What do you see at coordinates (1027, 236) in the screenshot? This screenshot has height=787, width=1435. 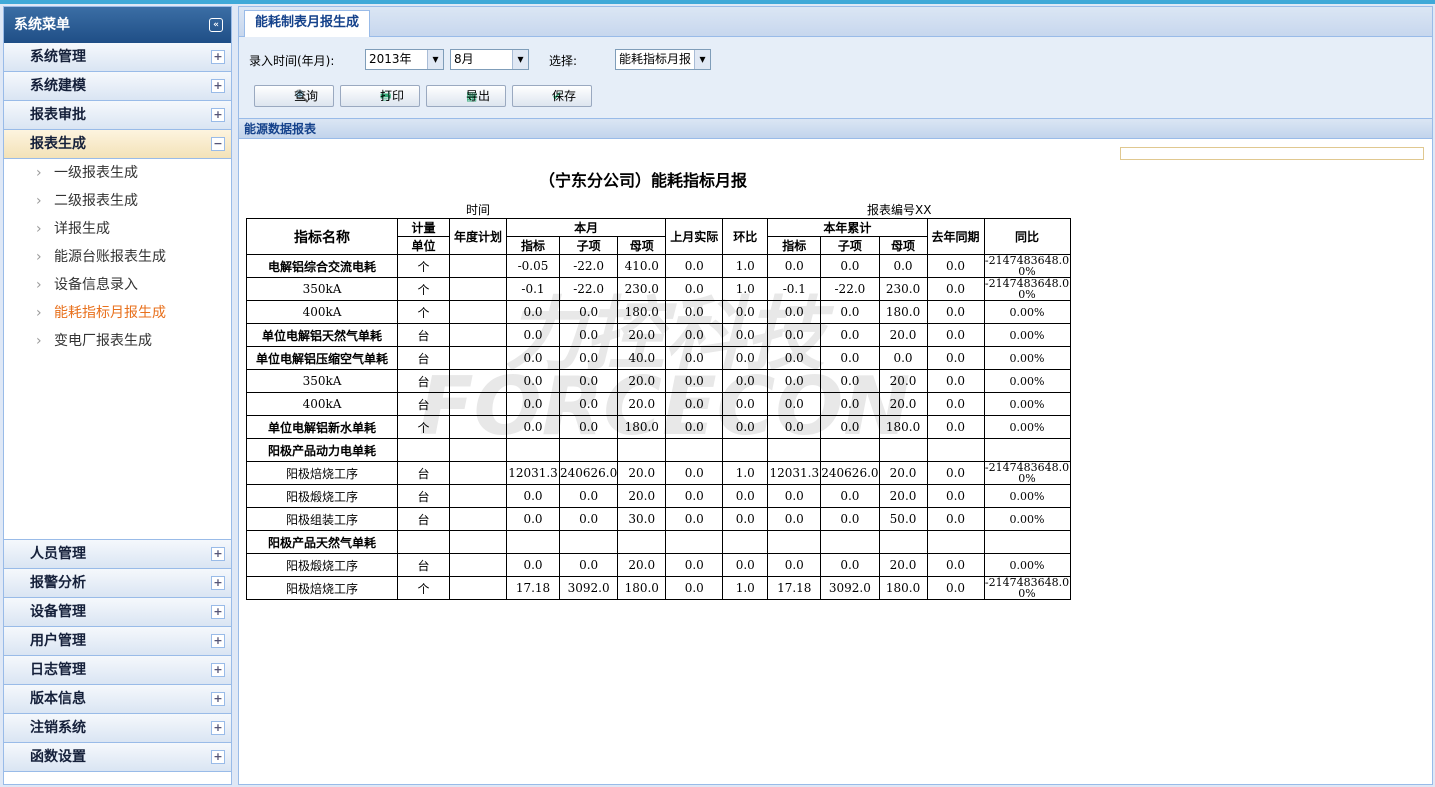 I see `header-cell: 同比` at bounding box center [1027, 236].